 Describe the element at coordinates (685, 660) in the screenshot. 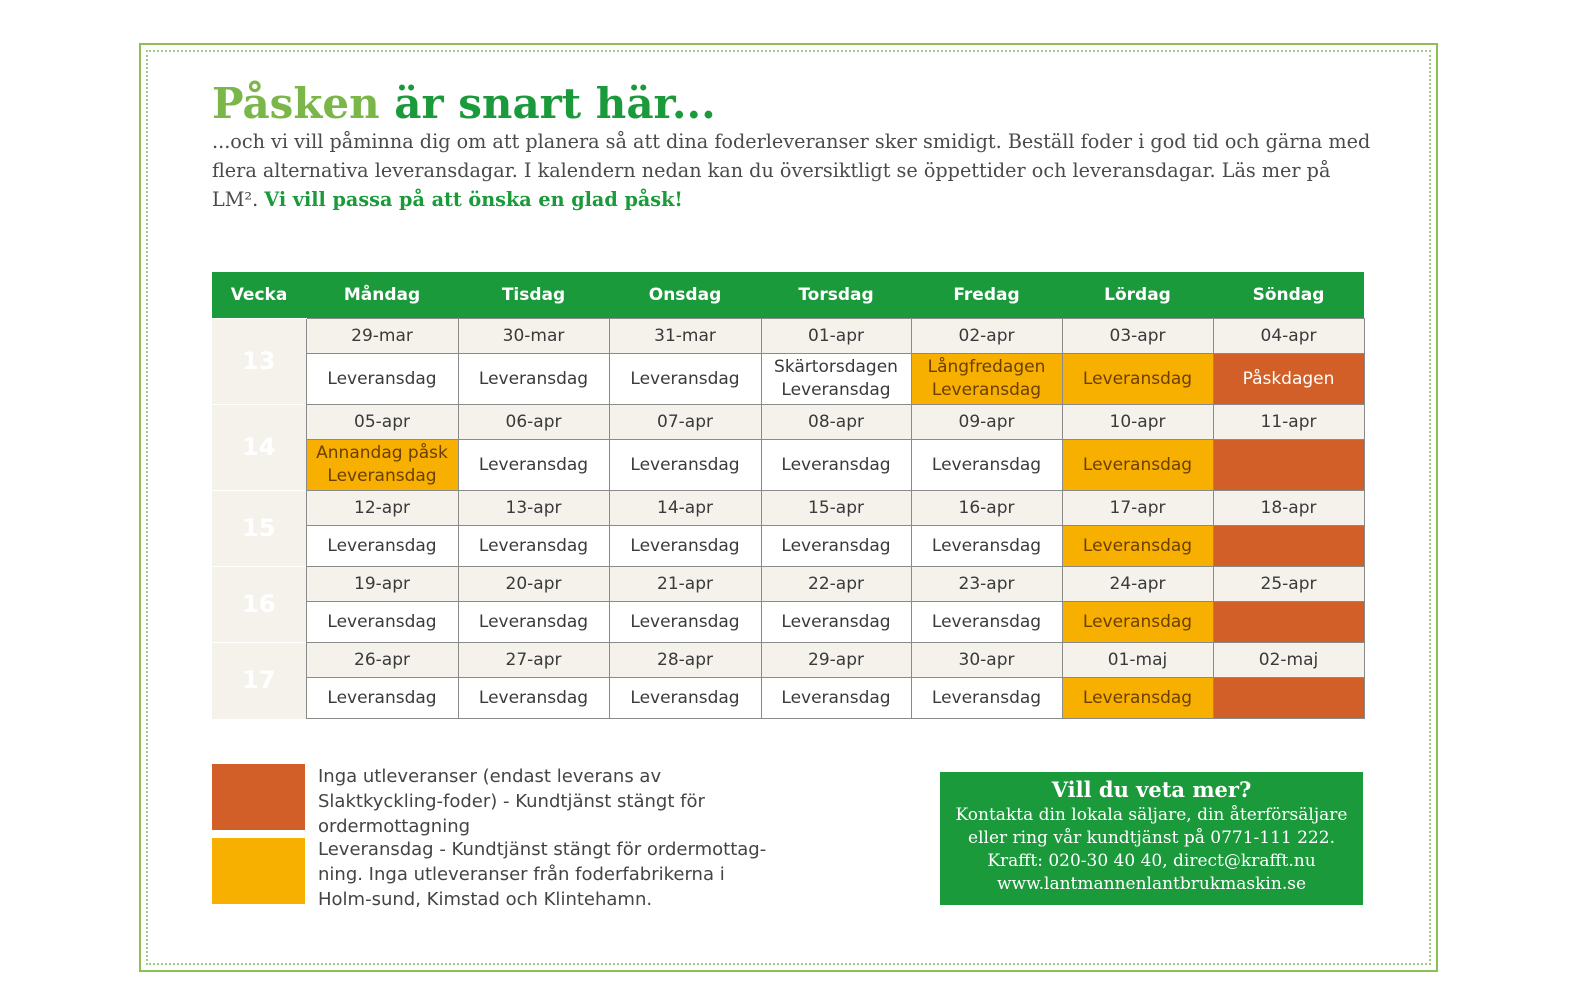

I see `date-cell: 28-apr` at that location.